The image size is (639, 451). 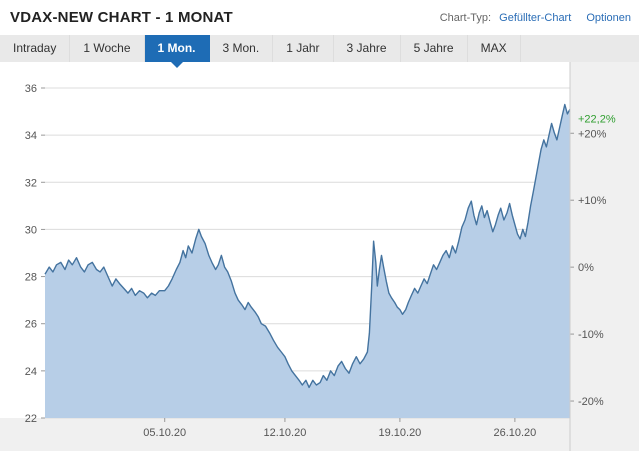 I want to click on y-axis-left-label: 34, so click(x=31, y=136).